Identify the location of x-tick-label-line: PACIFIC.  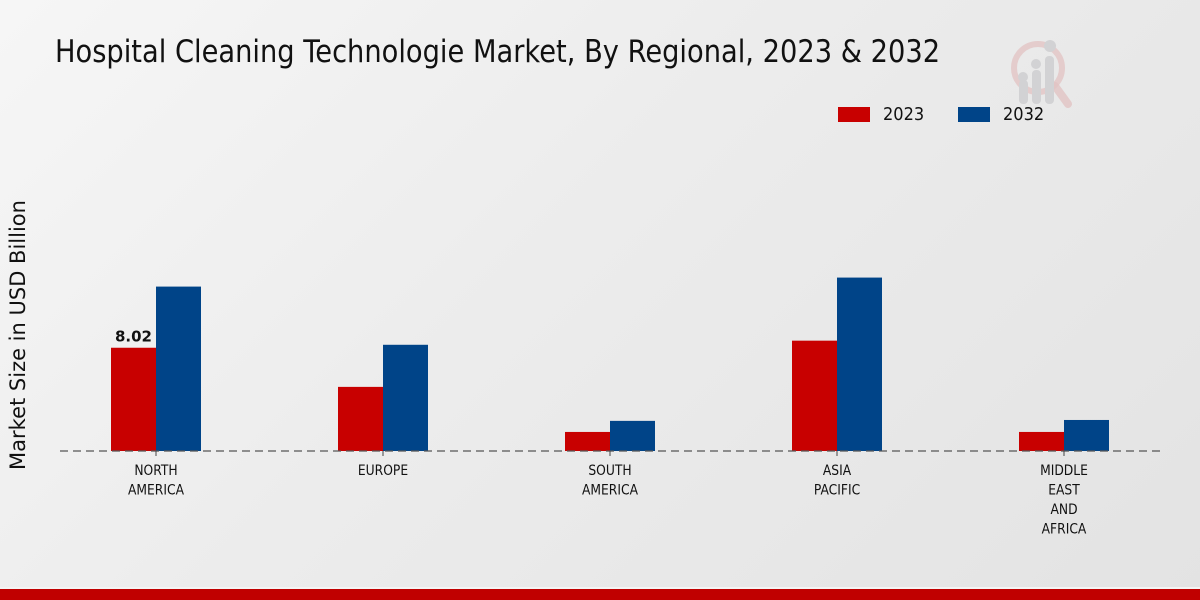
(837, 491).